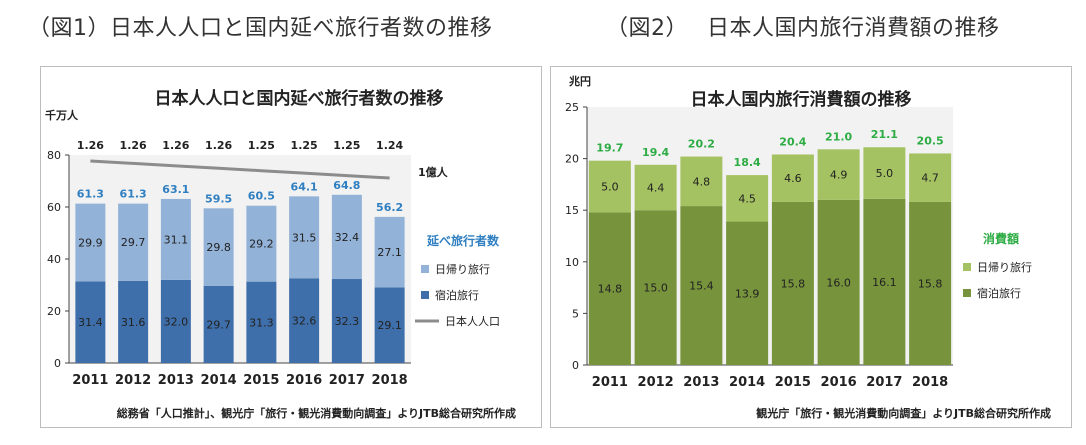 The height and width of the screenshot is (445, 1086). I want to click on bar-value-label: 29.2, so click(261, 244).